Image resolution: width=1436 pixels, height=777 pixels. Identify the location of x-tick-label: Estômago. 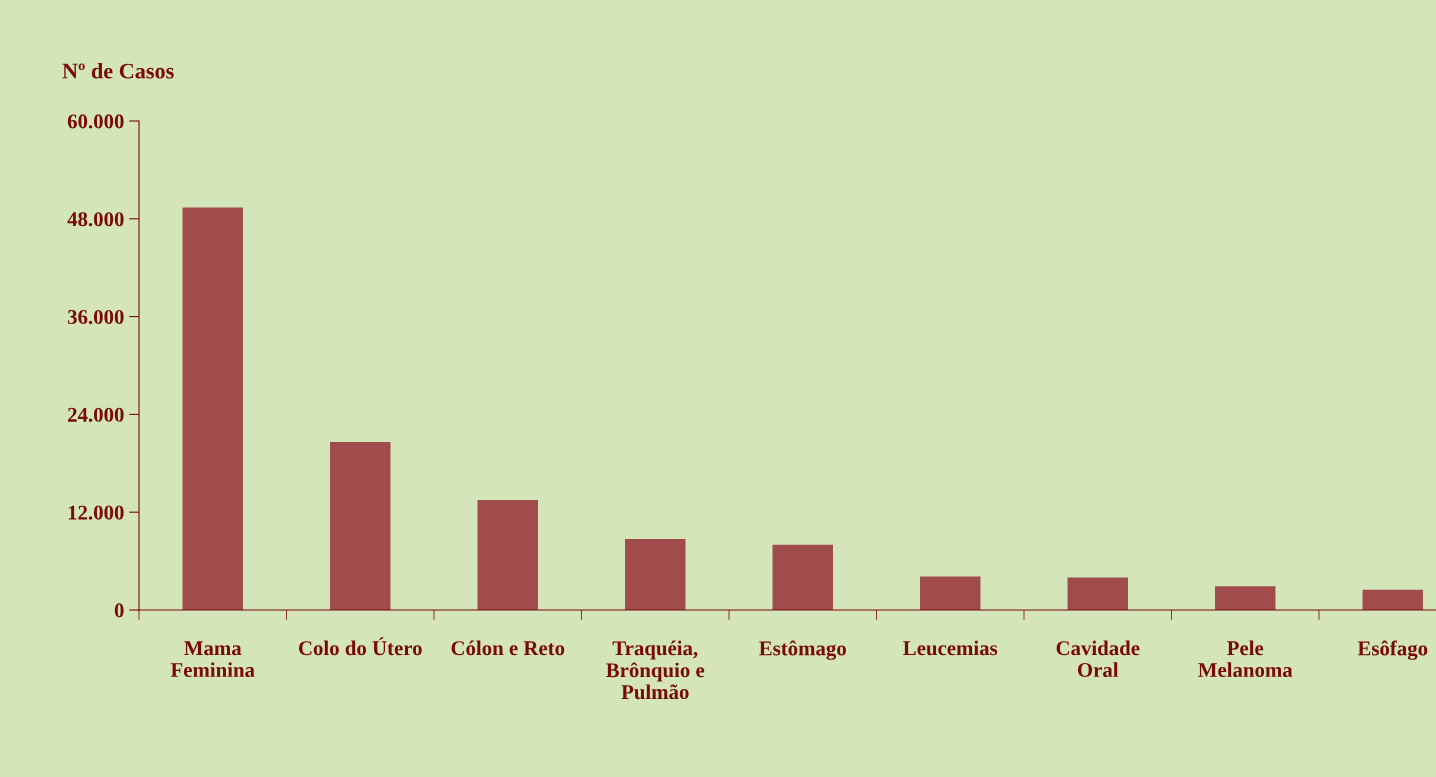
(802, 650).